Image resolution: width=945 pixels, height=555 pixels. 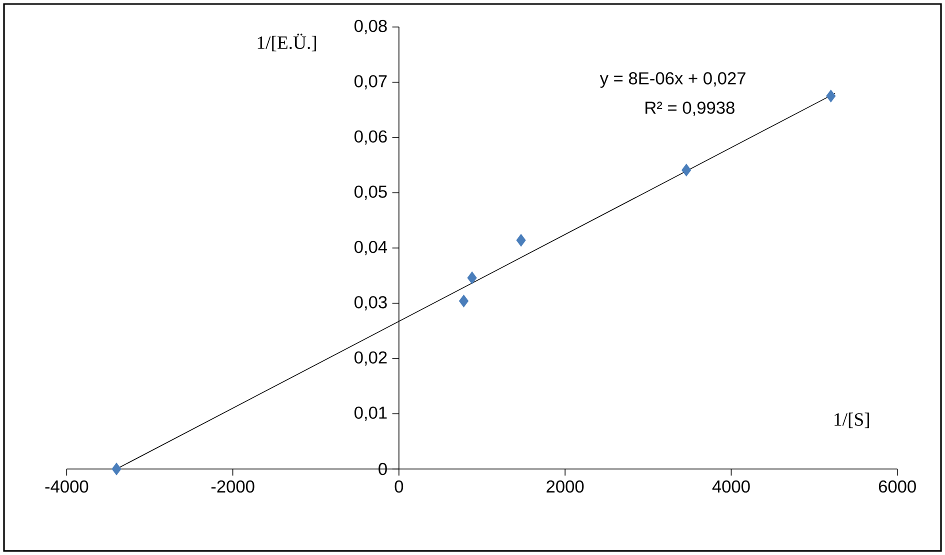 What do you see at coordinates (565, 486) in the screenshot?
I see `x-tick-label: 2000` at bounding box center [565, 486].